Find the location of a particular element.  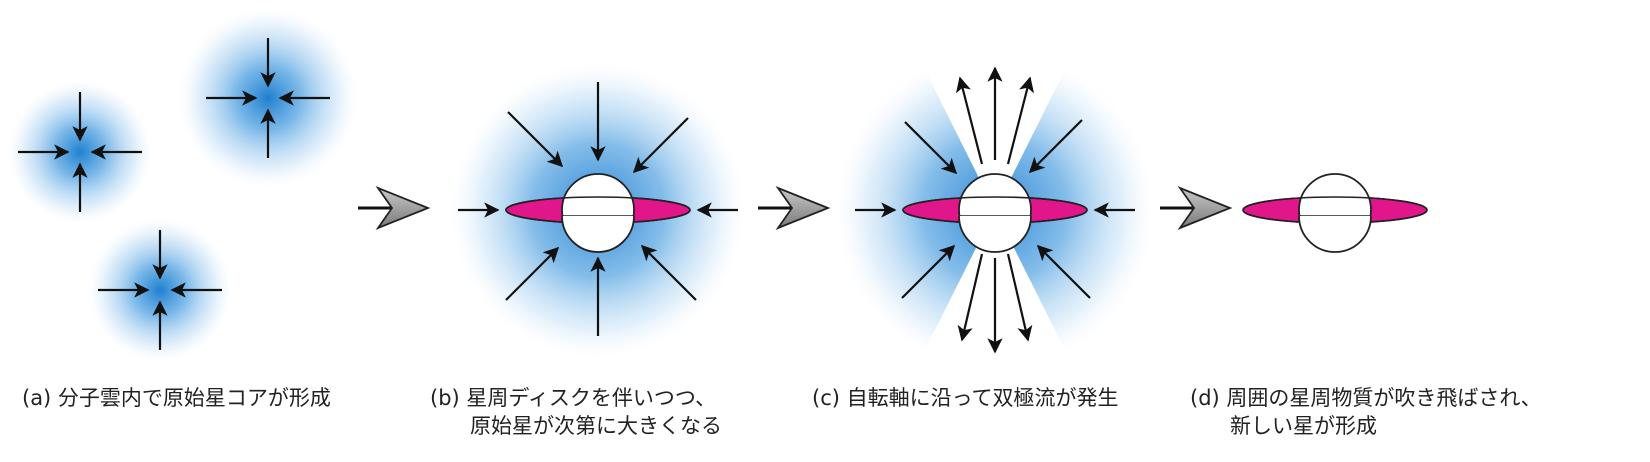

caption-a-line-1: (a) 分子雲内で原始星コアが形成 is located at coordinates (176, 398).